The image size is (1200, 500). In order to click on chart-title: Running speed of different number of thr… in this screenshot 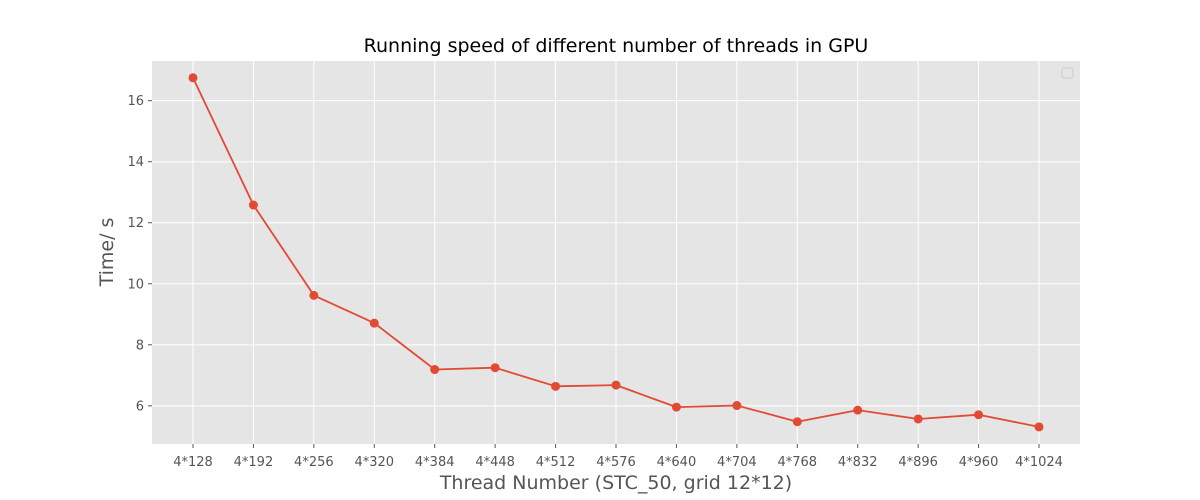, I will do `click(616, 46)`.